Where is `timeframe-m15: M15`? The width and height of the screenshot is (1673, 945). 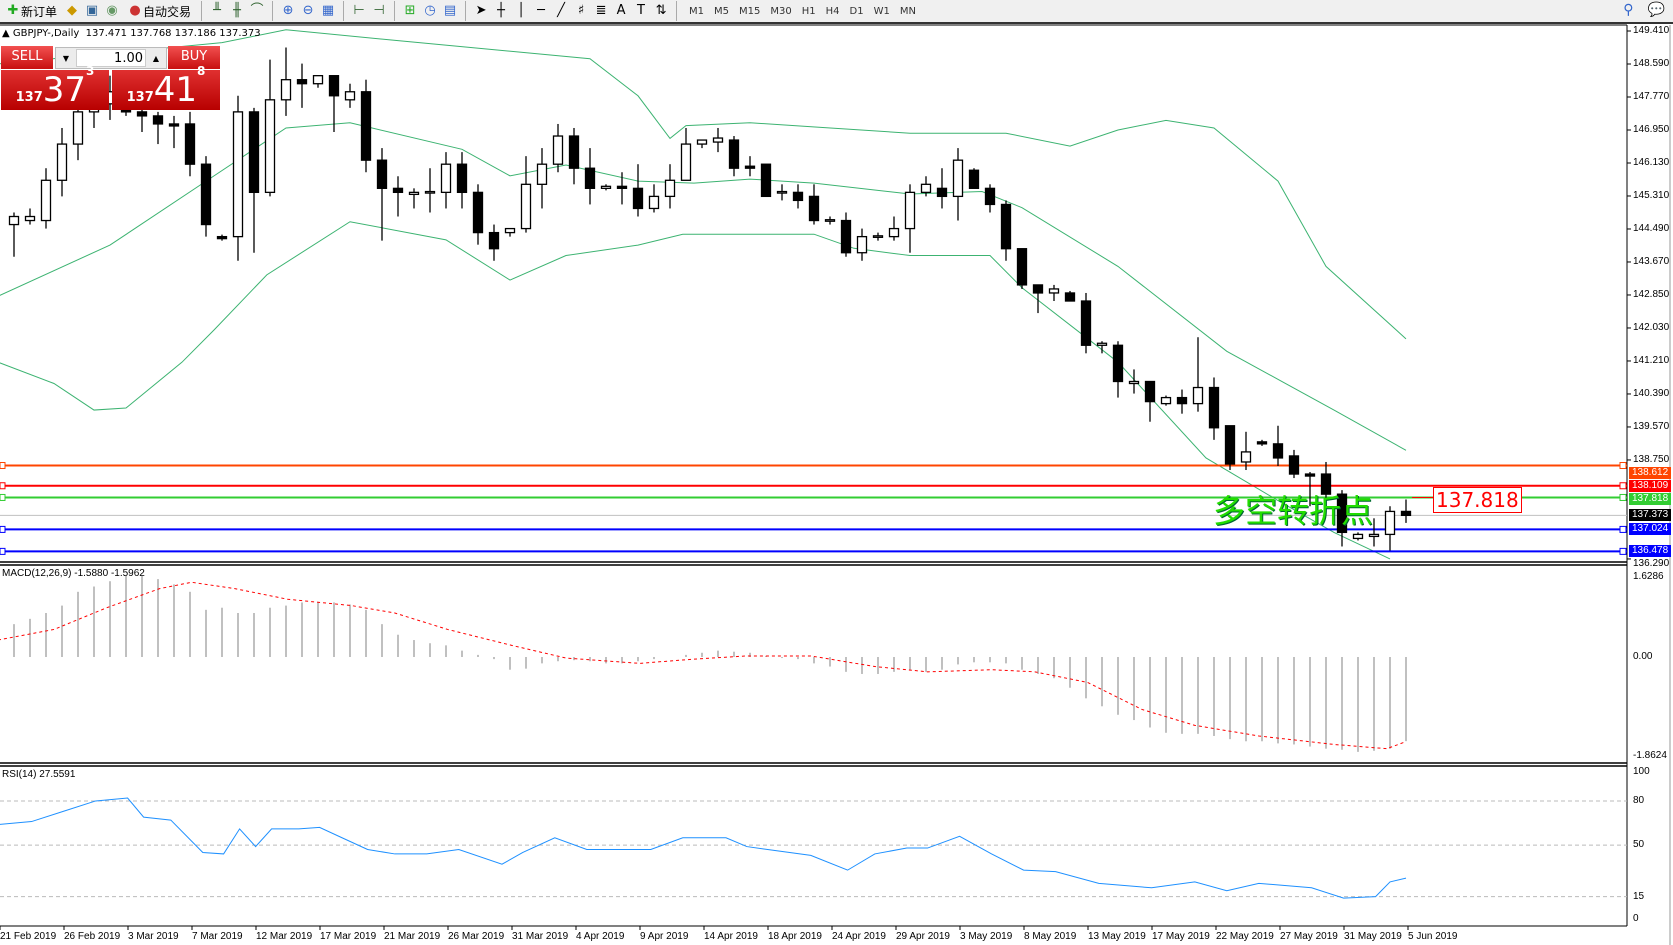
timeframe-m15: M15 is located at coordinates (750, 11).